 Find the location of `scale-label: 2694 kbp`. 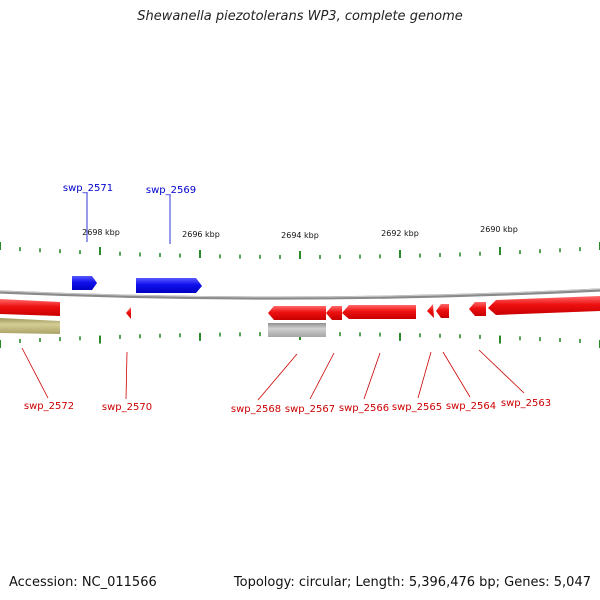

scale-label: 2694 kbp is located at coordinates (300, 235).